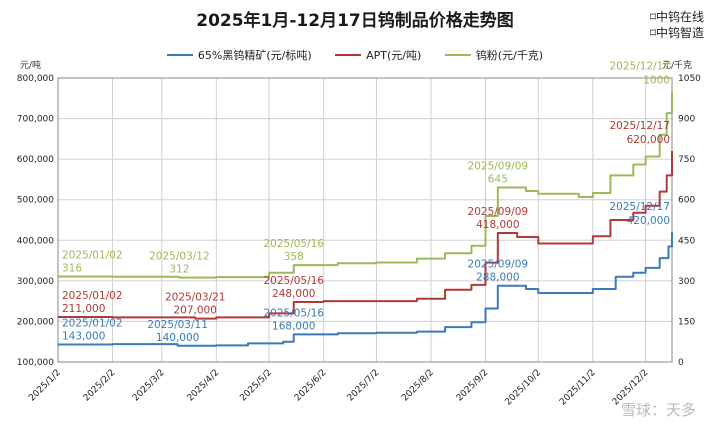  I want to click on annotation-value: 316, so click(72, 269).